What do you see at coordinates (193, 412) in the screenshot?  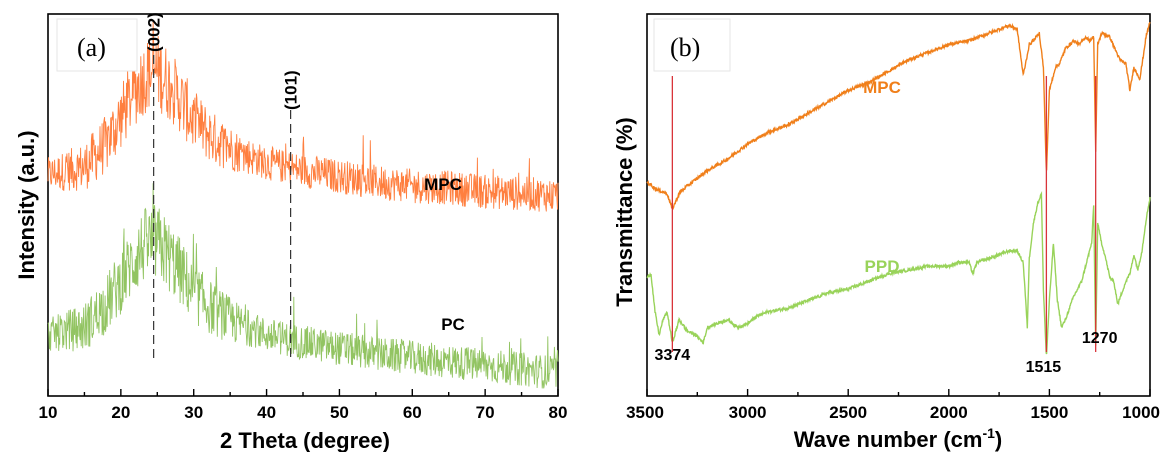 I see `x-tick-label: 30` at bounding box center [193, 412].